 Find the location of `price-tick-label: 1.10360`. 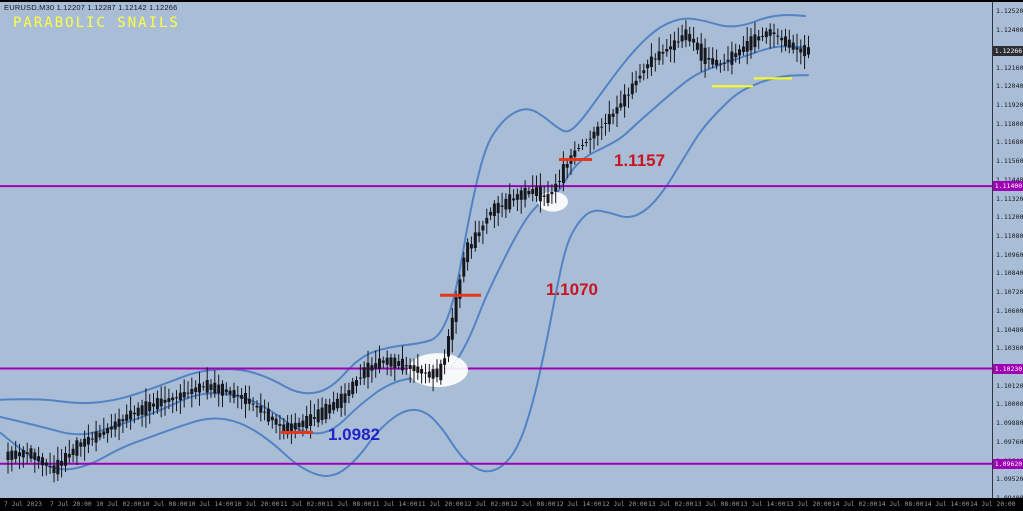

price-tick-label: 1.10360 is located at coordinates (1009, 348).